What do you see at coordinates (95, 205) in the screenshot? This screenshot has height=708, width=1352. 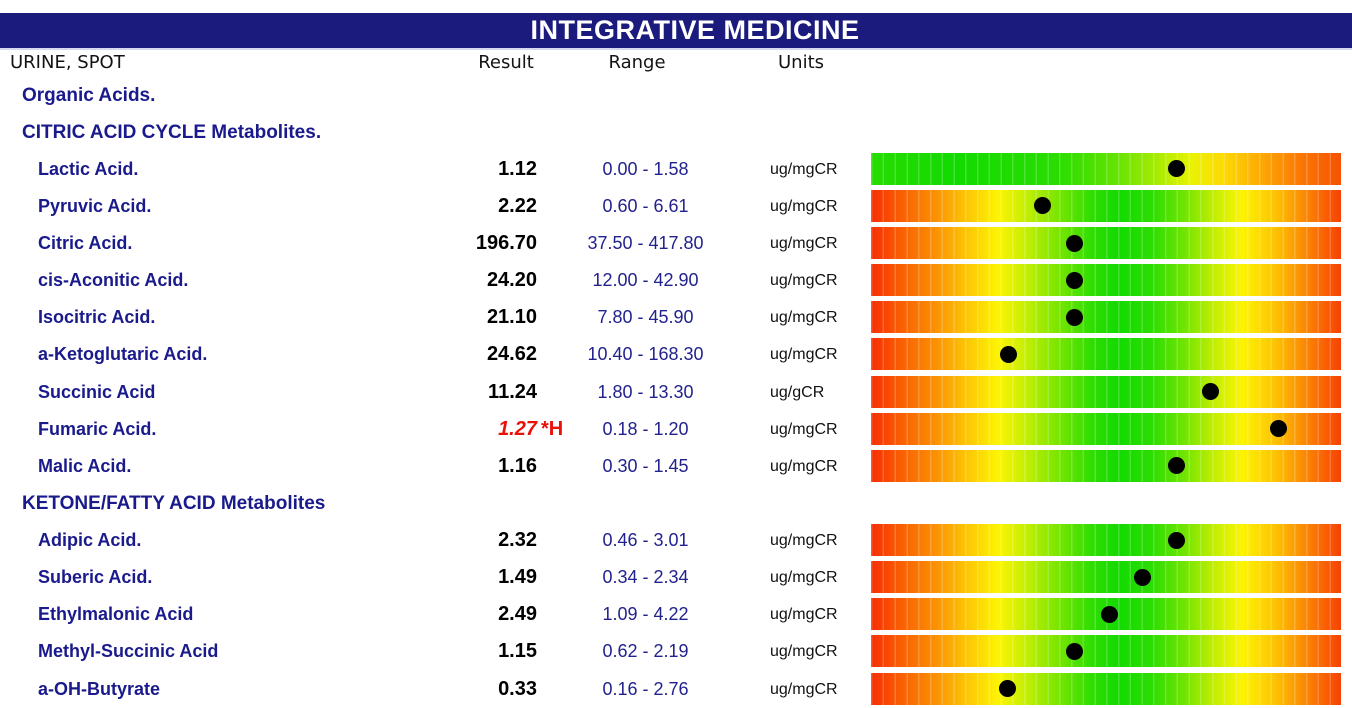 I see `analyte-name-label: Pyruvic Acid.` at bounding box center [95, 205].